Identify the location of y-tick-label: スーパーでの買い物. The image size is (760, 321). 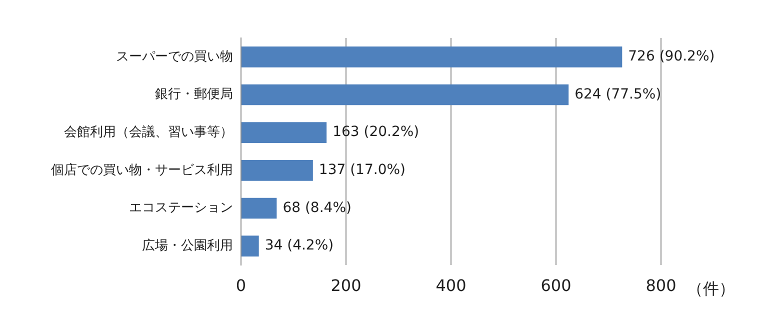
(174, 56).